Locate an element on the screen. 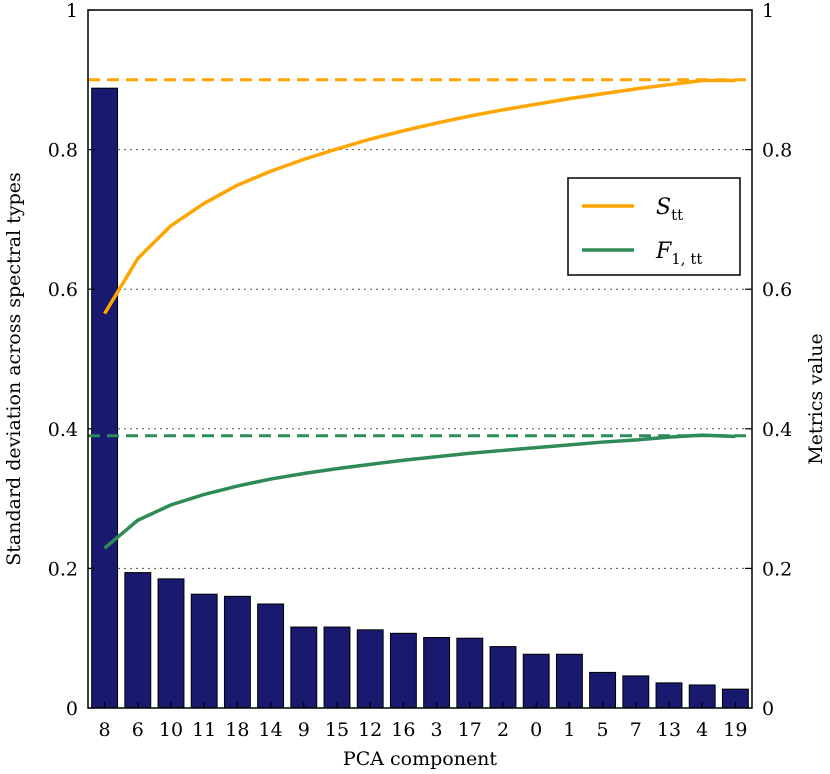 The height and width of the screenshot is (774, 830). legend: Stt F1, tt is located at coordinates (654, 226).